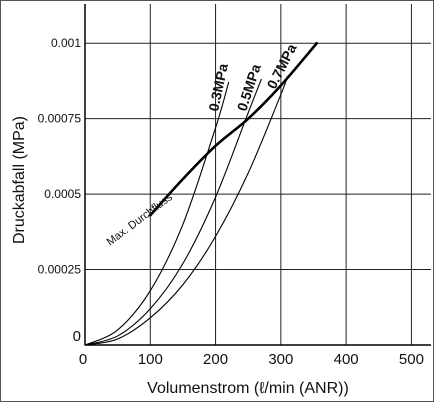 This screenshot has width=434, height=402. I want to click on y-tick-label: 0.00075, so click(60, 119).